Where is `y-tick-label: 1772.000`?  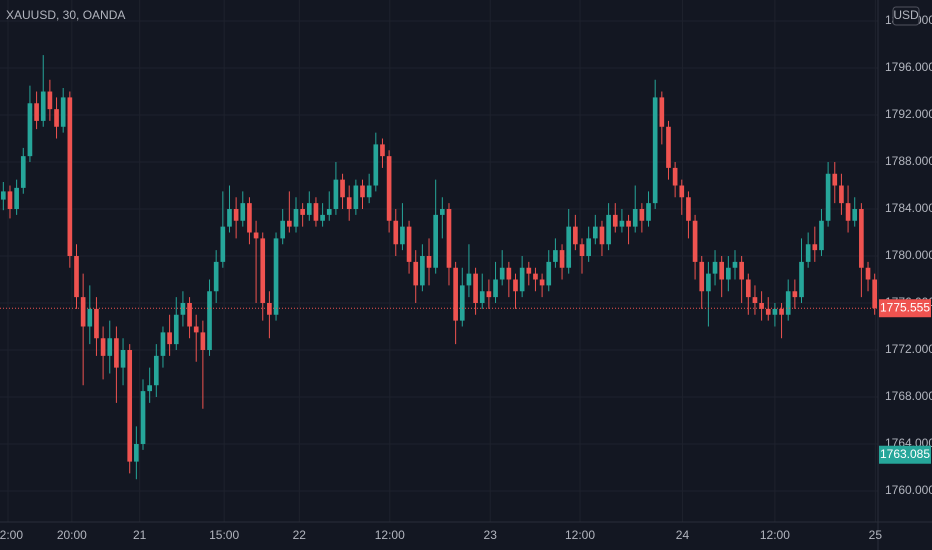 y-tick-label: 1772.000 is located at coordinates (908, 349).